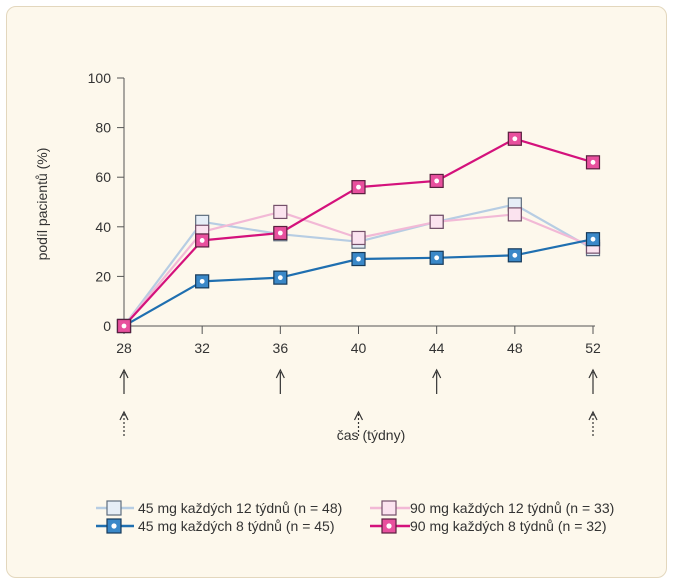 The image size is (673, 584). I want to click on legend-item-90mg-12w: 90 mg každých 12 týdnů (n = 33), so click(492, 508).